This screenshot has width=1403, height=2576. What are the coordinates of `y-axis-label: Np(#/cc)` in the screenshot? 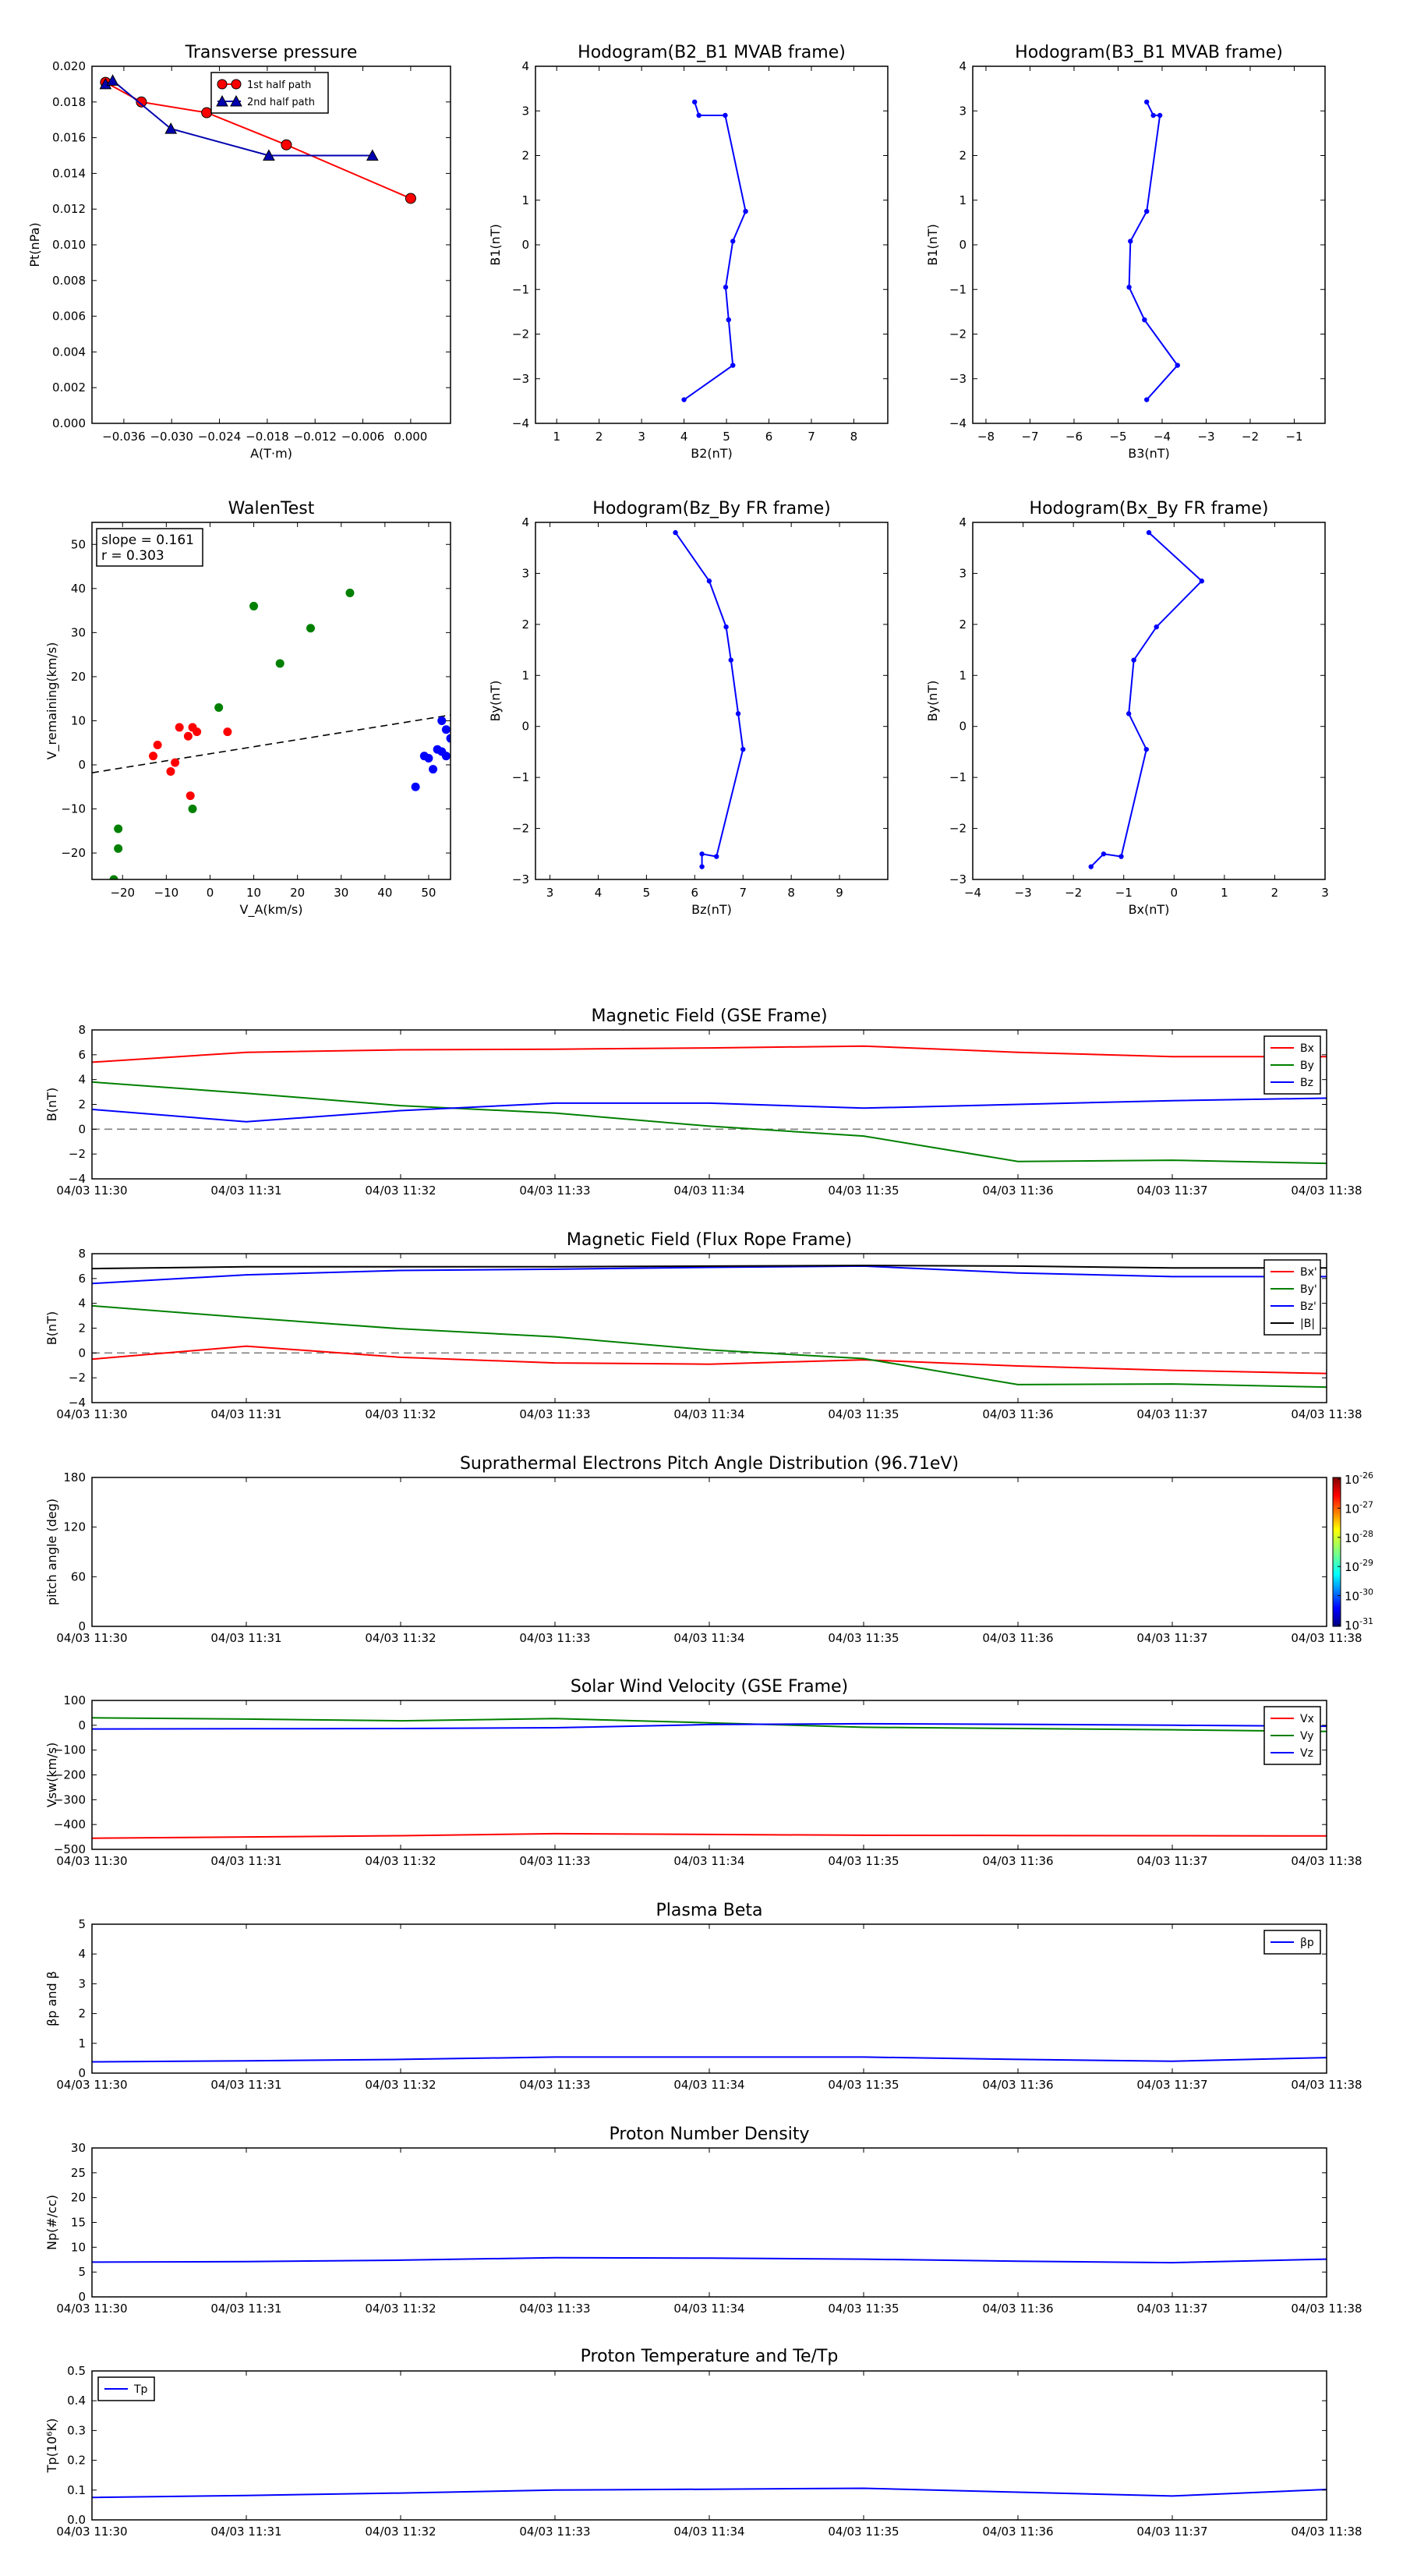 It's located at (51, 2222).